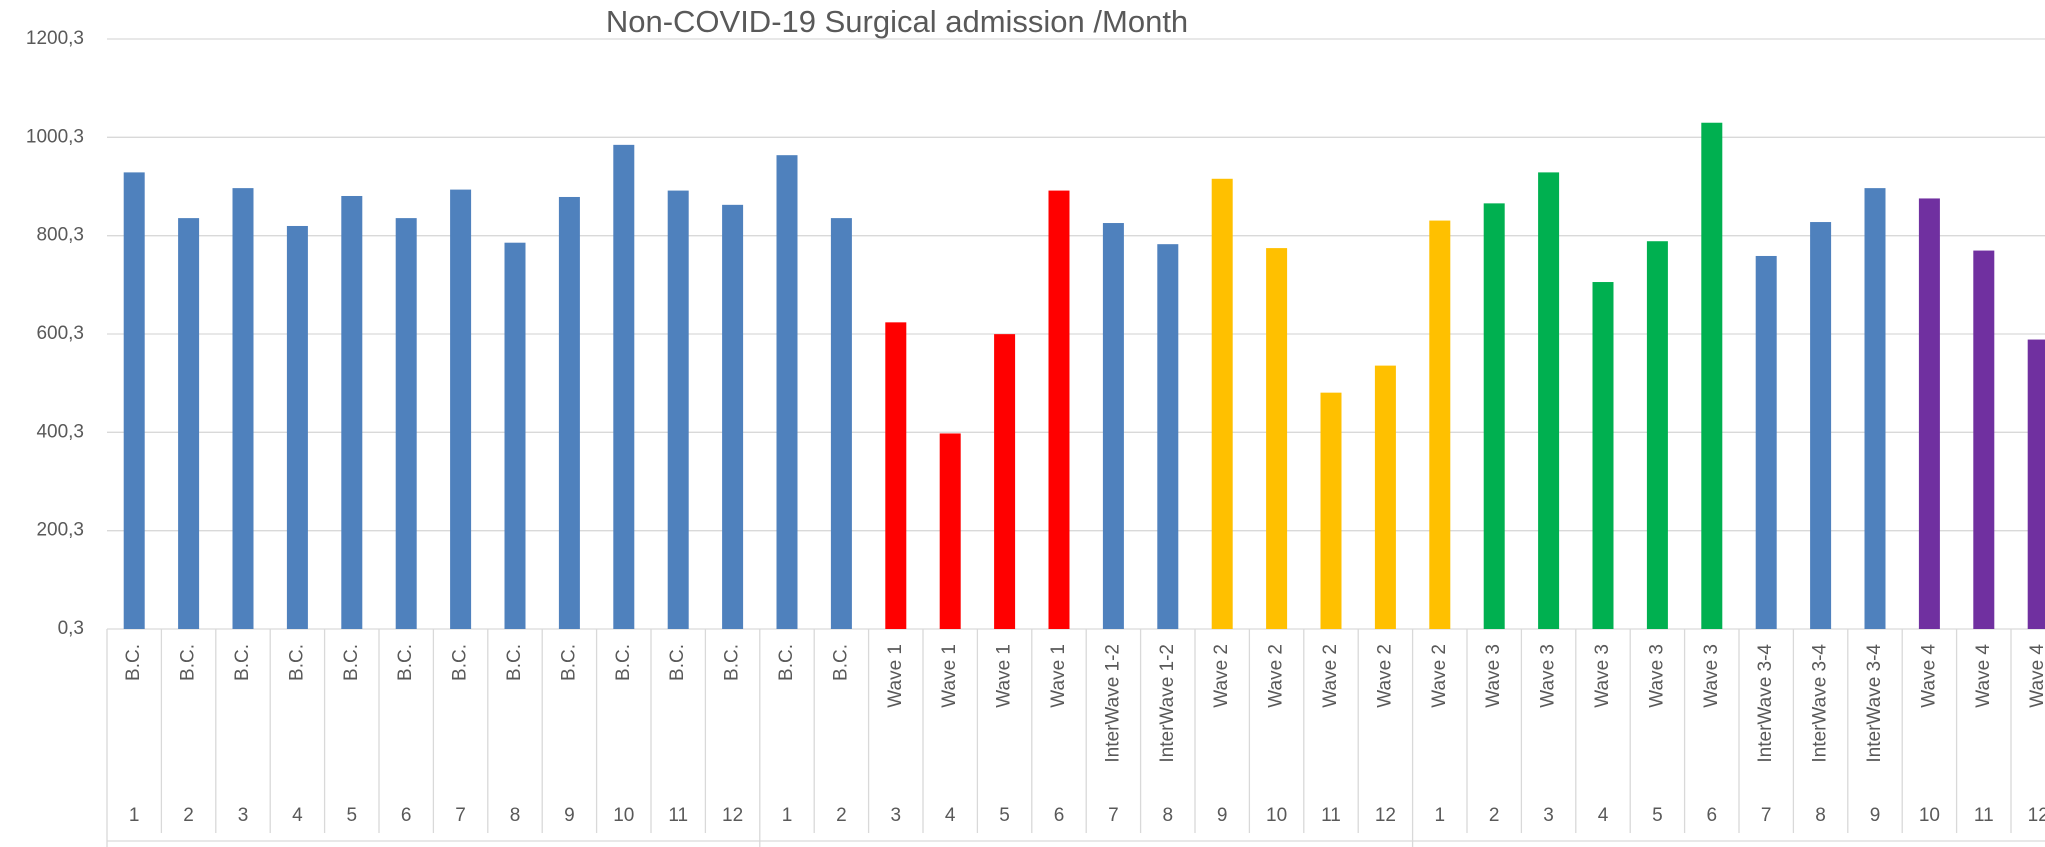  What do you see at coordinates (55, 38) in the screenshot?
I see `y-tick-label: 1200,3` at bounding box center [55, 38].